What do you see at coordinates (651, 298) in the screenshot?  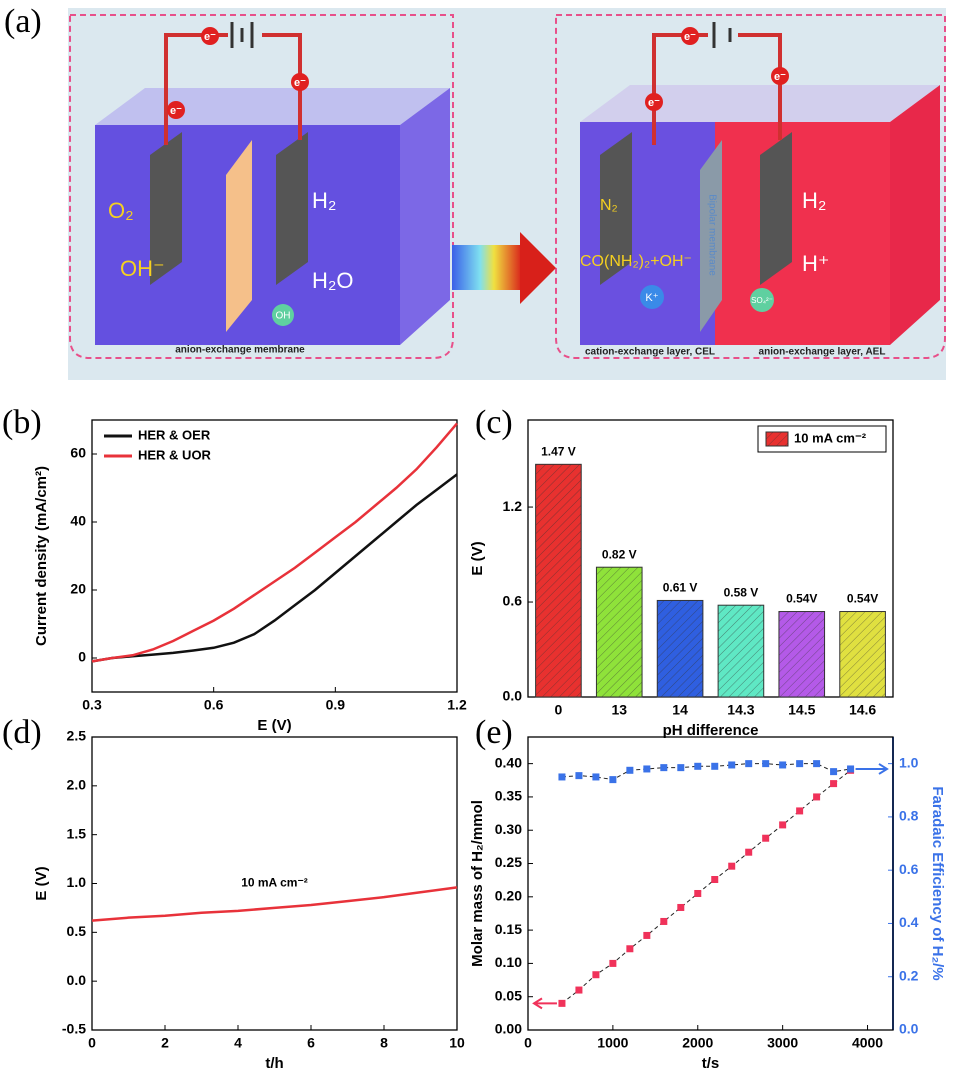 I see `ion-label: K⁺` at bounding box center [651, 298].